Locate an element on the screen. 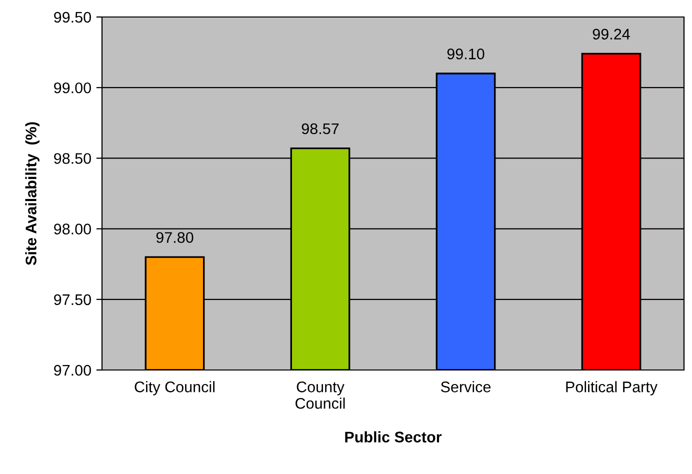  y-tick-label: 97.00 is located at coordinates (72, 370).